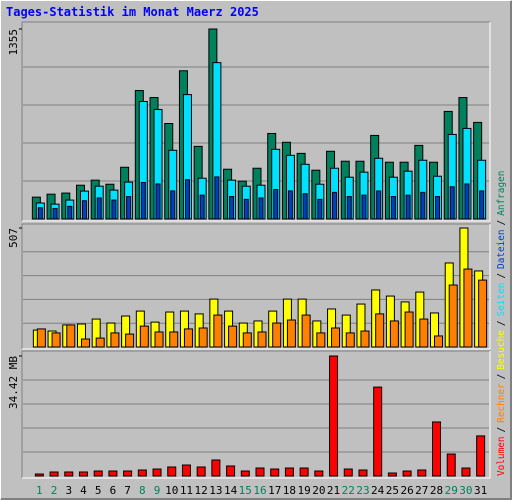 Image resolution: width=512 pixels, height=500 pixels. I want to click on legend-entry: Anfragen, so click(501, 193).